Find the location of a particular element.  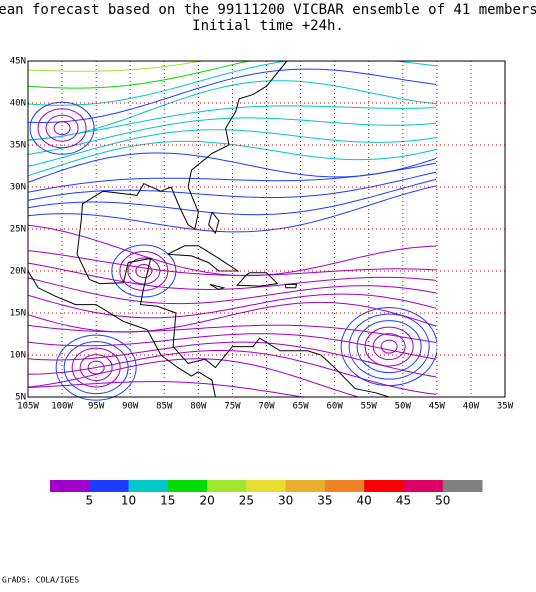

colorbar-label: 15 is located at coordinates (167, 501).